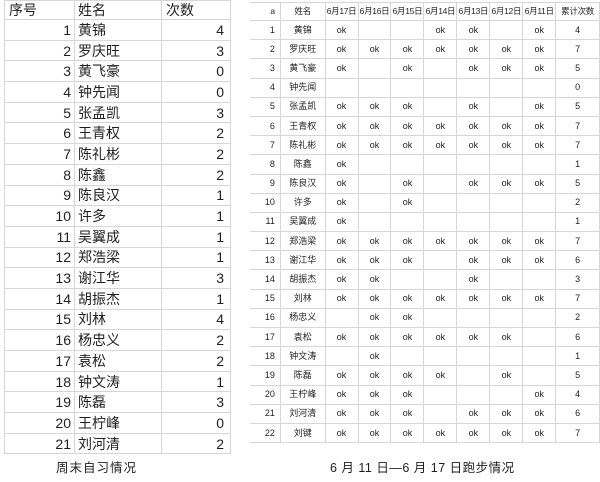  Describe the element at coordinates (118, 257) in the screenshot. I see `name-cell: 郑浩梁` at that location.